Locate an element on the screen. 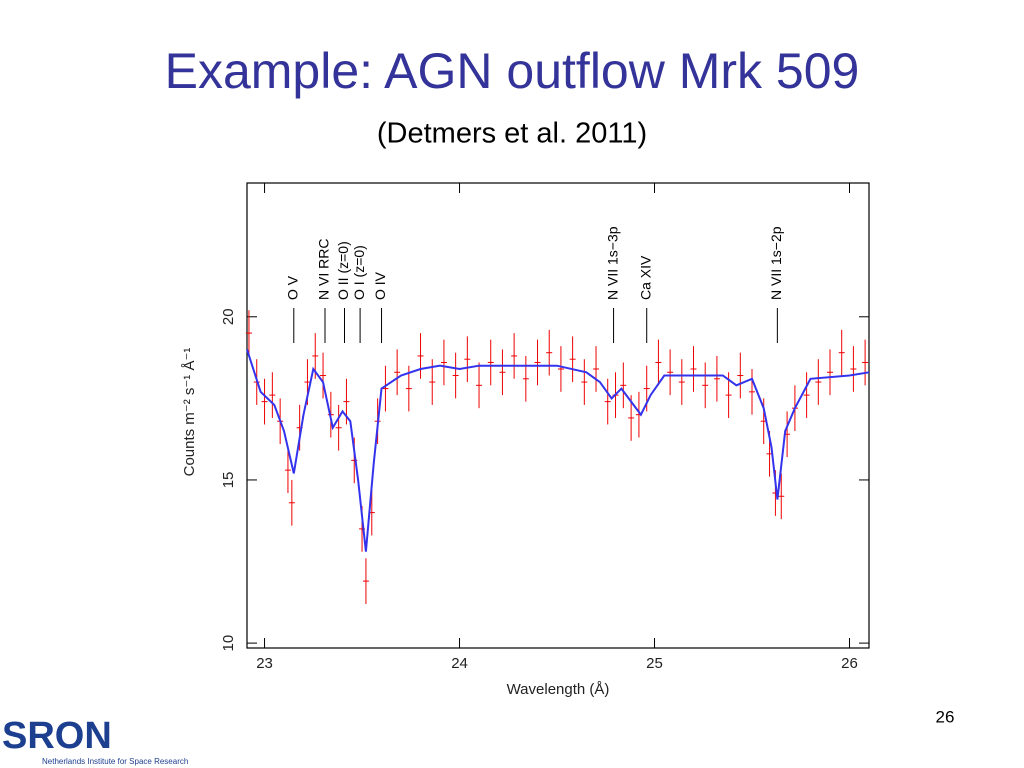 The width and height of the screenshot is (1024, 768). y-tick-label: 15 is located at coordinates (228, 480).